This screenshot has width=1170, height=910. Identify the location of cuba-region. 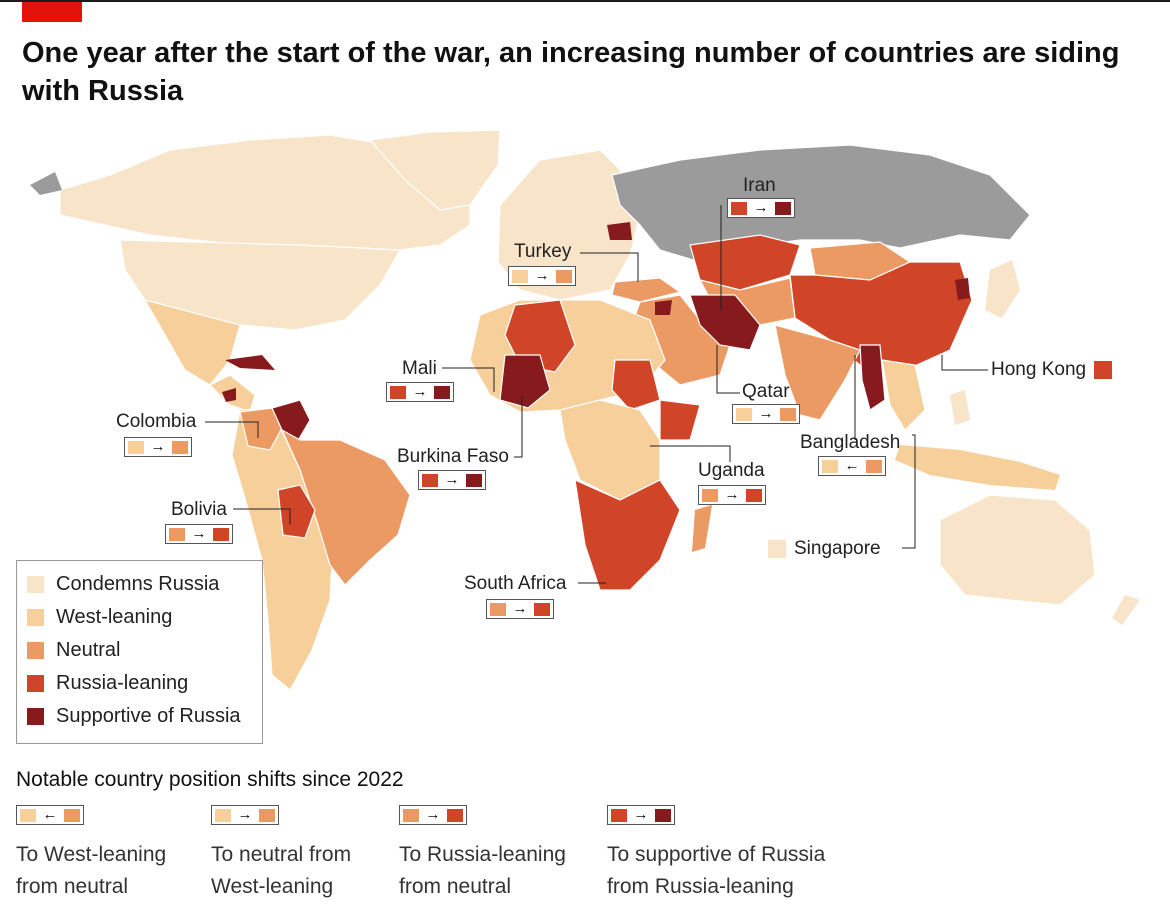
(250, 362).